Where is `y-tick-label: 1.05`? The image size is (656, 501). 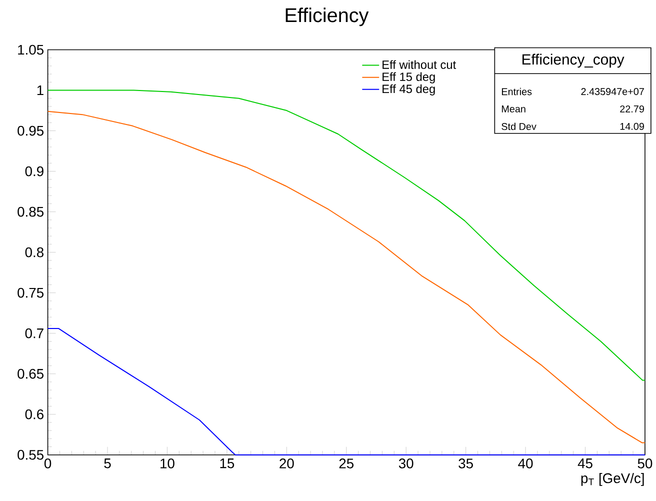
y-tick-label: 1.05 is located at coordinates (31, 50).